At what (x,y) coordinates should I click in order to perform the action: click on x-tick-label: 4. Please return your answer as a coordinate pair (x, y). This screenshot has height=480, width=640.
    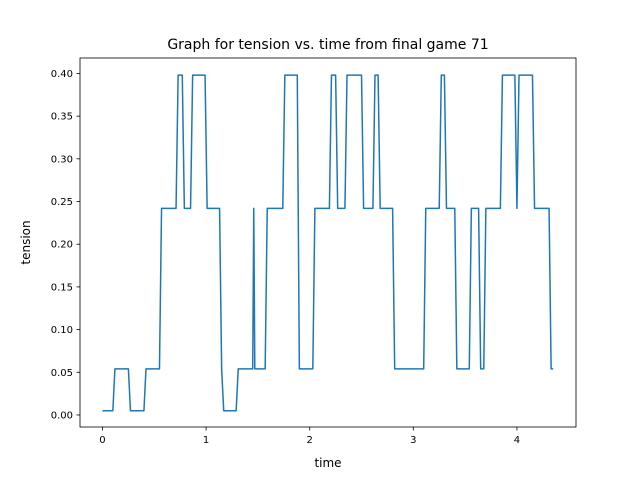
    Looking at the image, I should click on (517, 440).